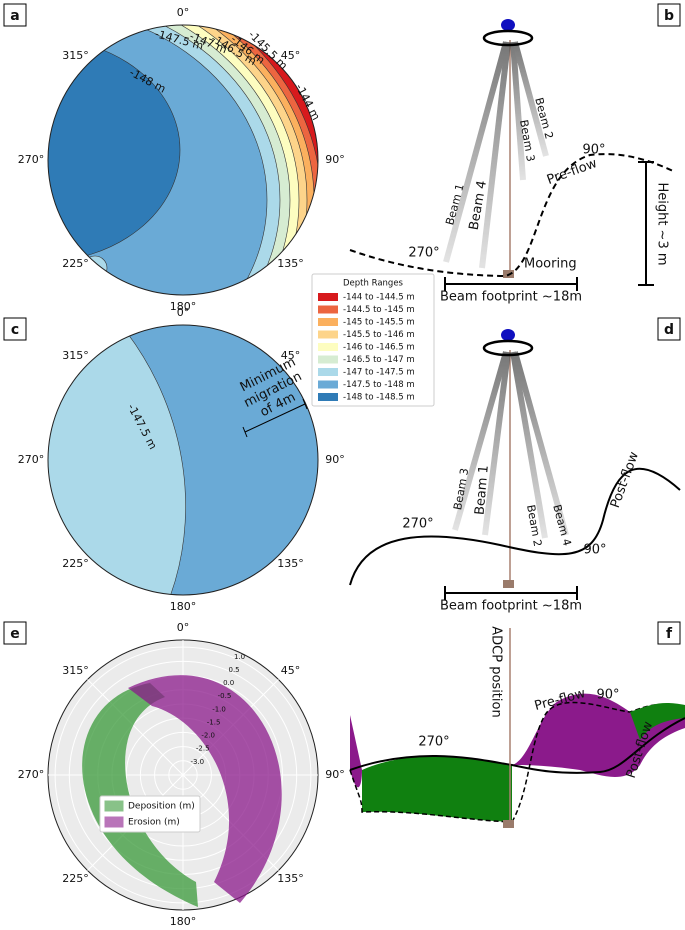 Image resolution: width=685 pixels, height=930 pixels. I want to click on surface-label: Pre-flow, so click(572, 172).